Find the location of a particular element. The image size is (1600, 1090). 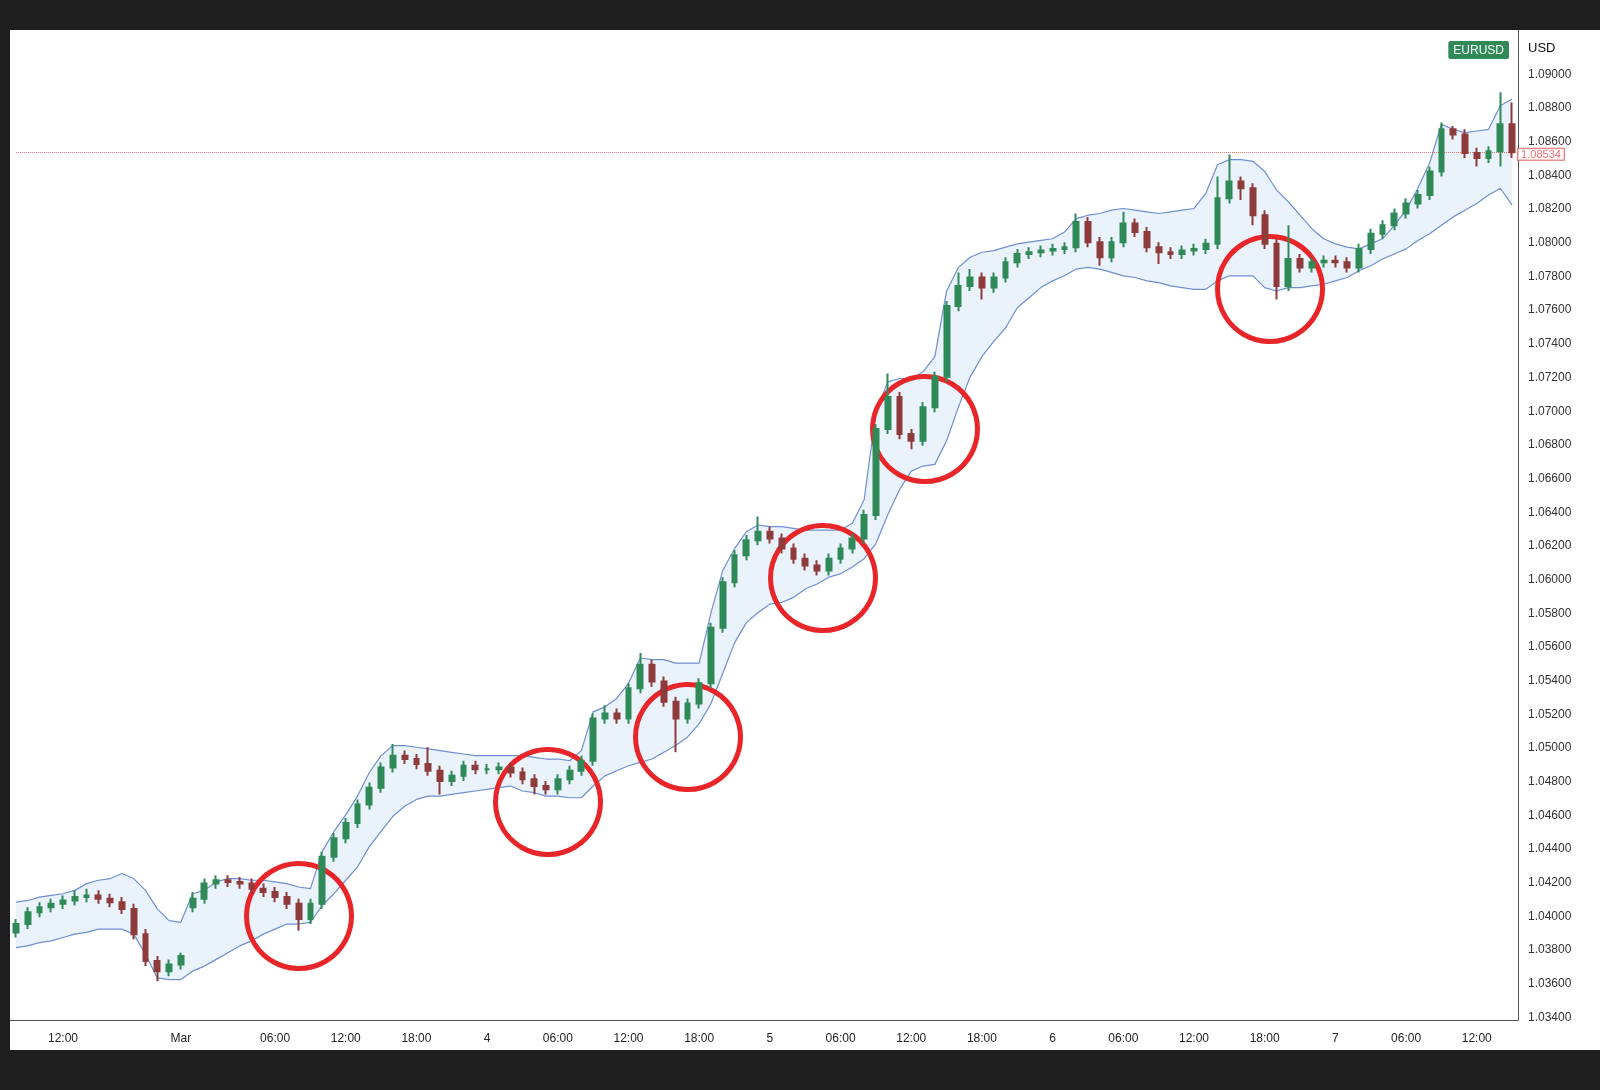

y-tick-label: 1.06600 is located at coordinates (1550, 477).